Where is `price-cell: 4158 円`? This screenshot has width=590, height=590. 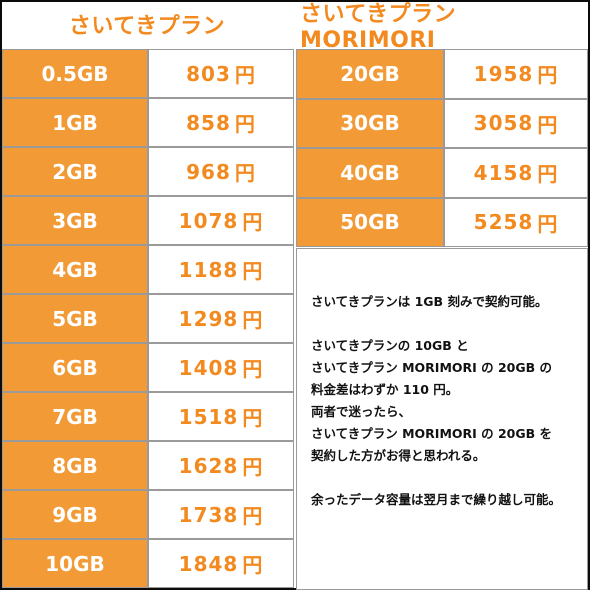
price-cell: 4158 円 is located at coordinates (516, 173).